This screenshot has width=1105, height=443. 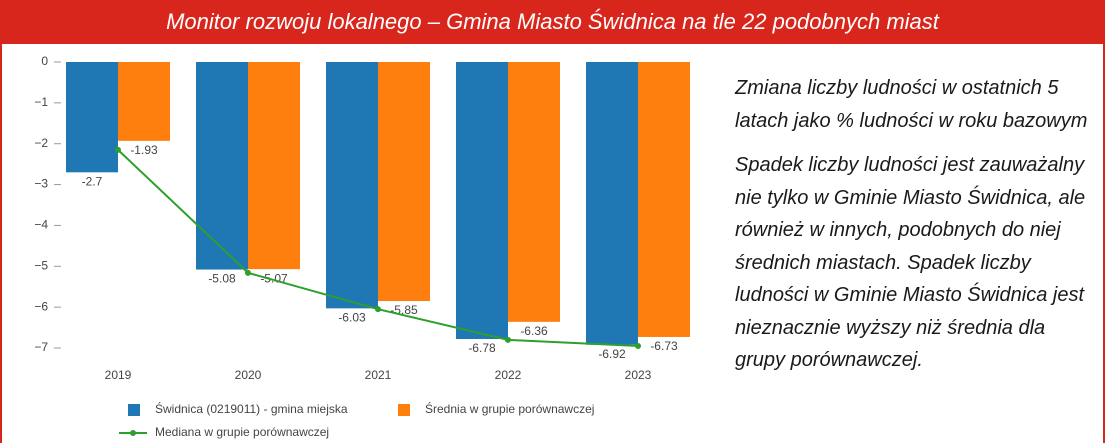 I want to click on legend-dot, so click(x=133, y=433).